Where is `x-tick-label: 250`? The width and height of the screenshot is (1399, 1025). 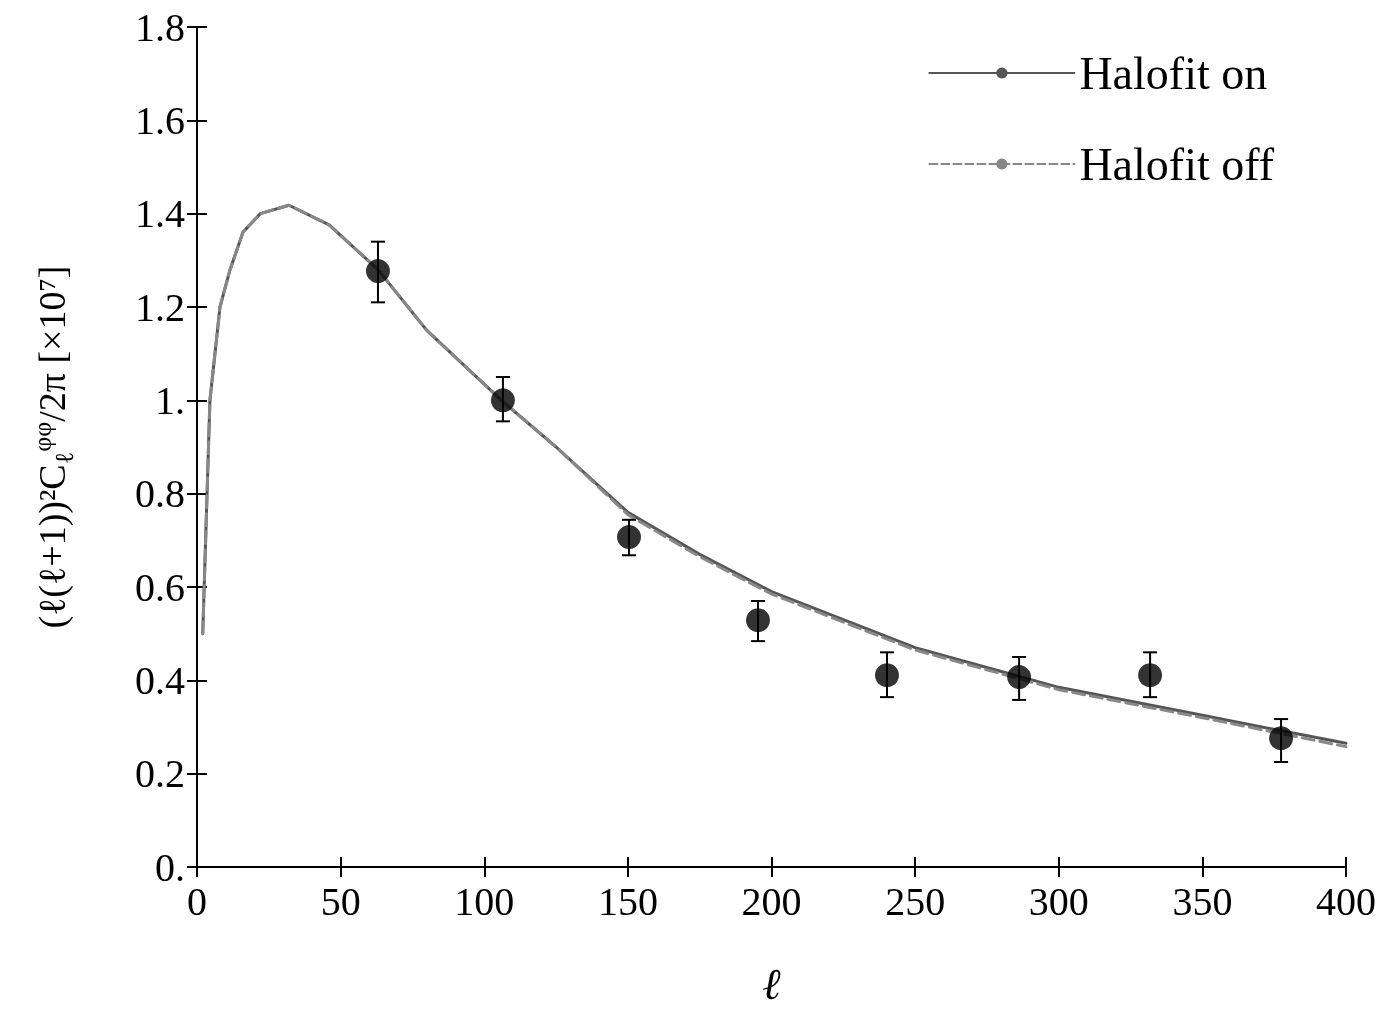 x-tick-label: 250 is located at coordinates (915, 901).